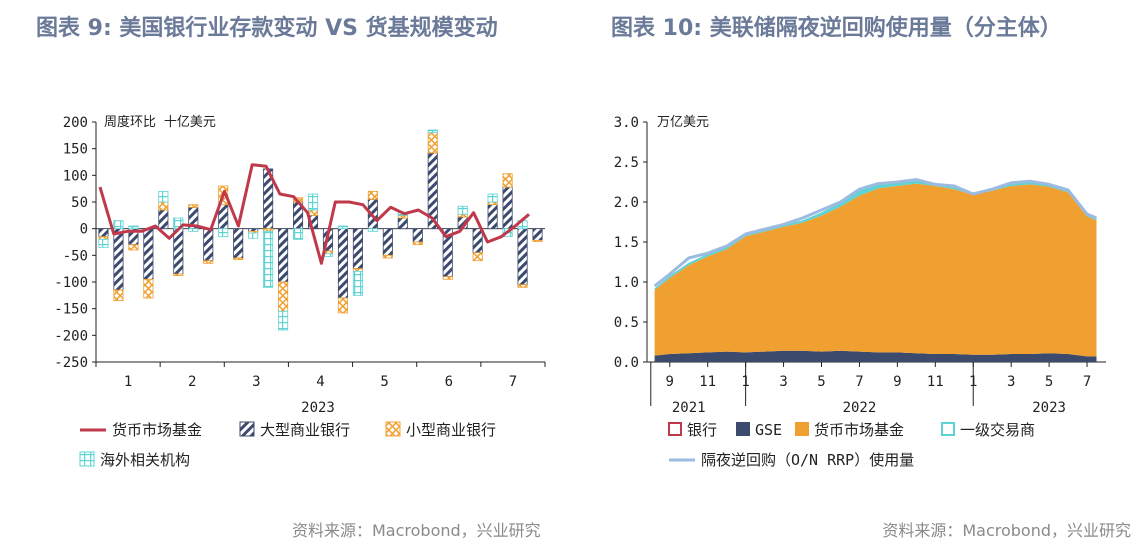  What do you see at coordinates (768, 430) in the screenshot?
I see `right-legend-label: GSE` at bounding box center [768, 430].